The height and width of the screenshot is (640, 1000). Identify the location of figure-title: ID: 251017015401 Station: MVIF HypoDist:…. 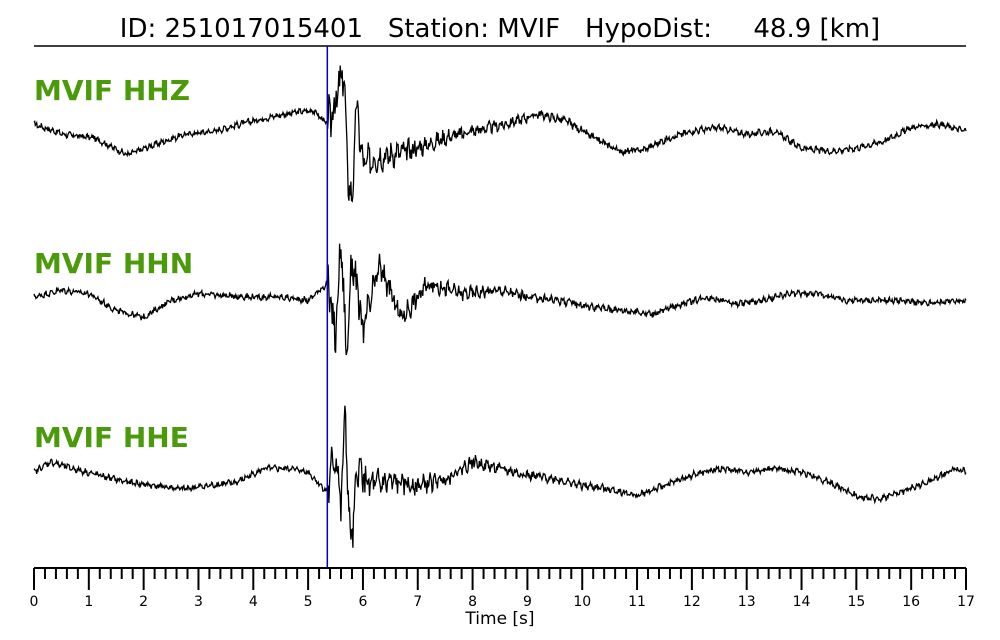
(500, 29).